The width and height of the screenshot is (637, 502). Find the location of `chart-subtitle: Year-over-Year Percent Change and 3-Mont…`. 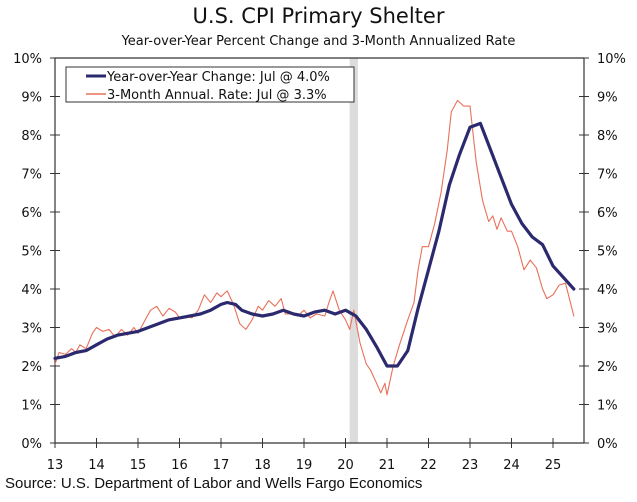

chart-subtitle: Year-over-Year Percent Change and 3-Mont… is located at coordinates (318, 41).